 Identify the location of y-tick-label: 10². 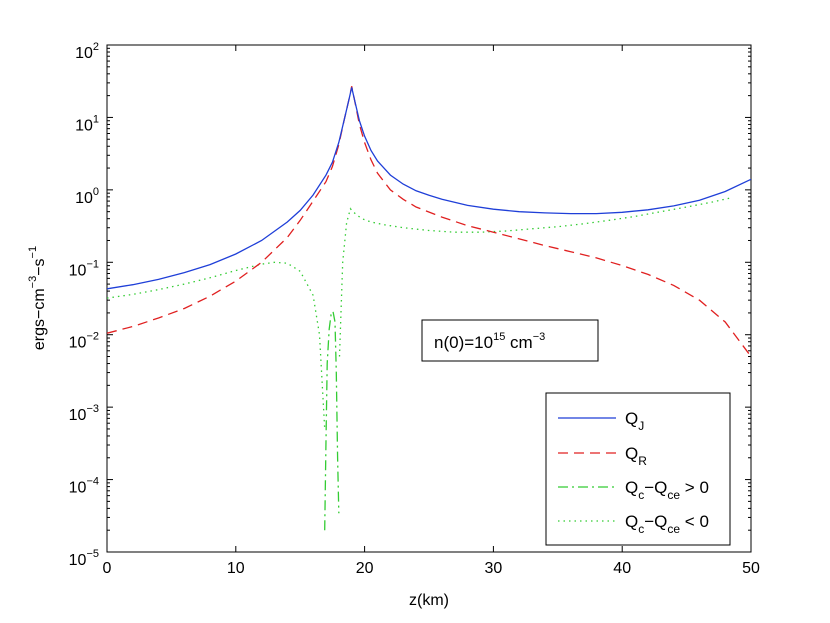
(87, 51).